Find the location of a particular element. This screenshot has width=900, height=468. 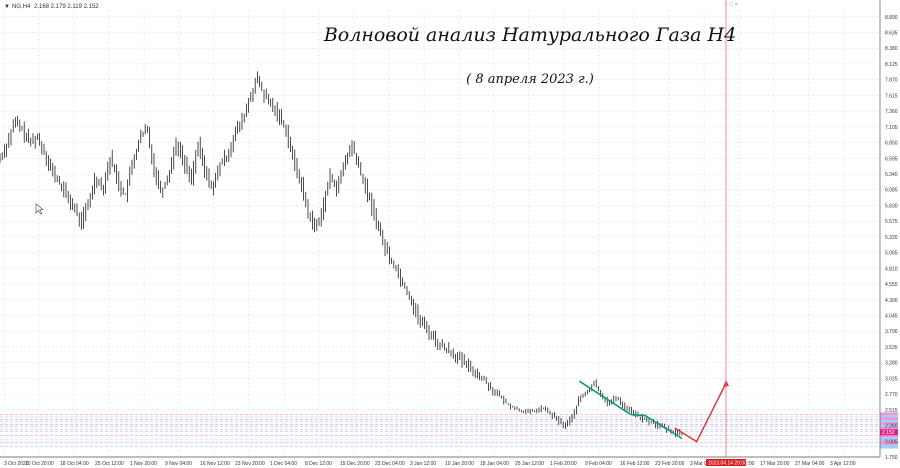

wave-red is located at coordinates (700, 412).